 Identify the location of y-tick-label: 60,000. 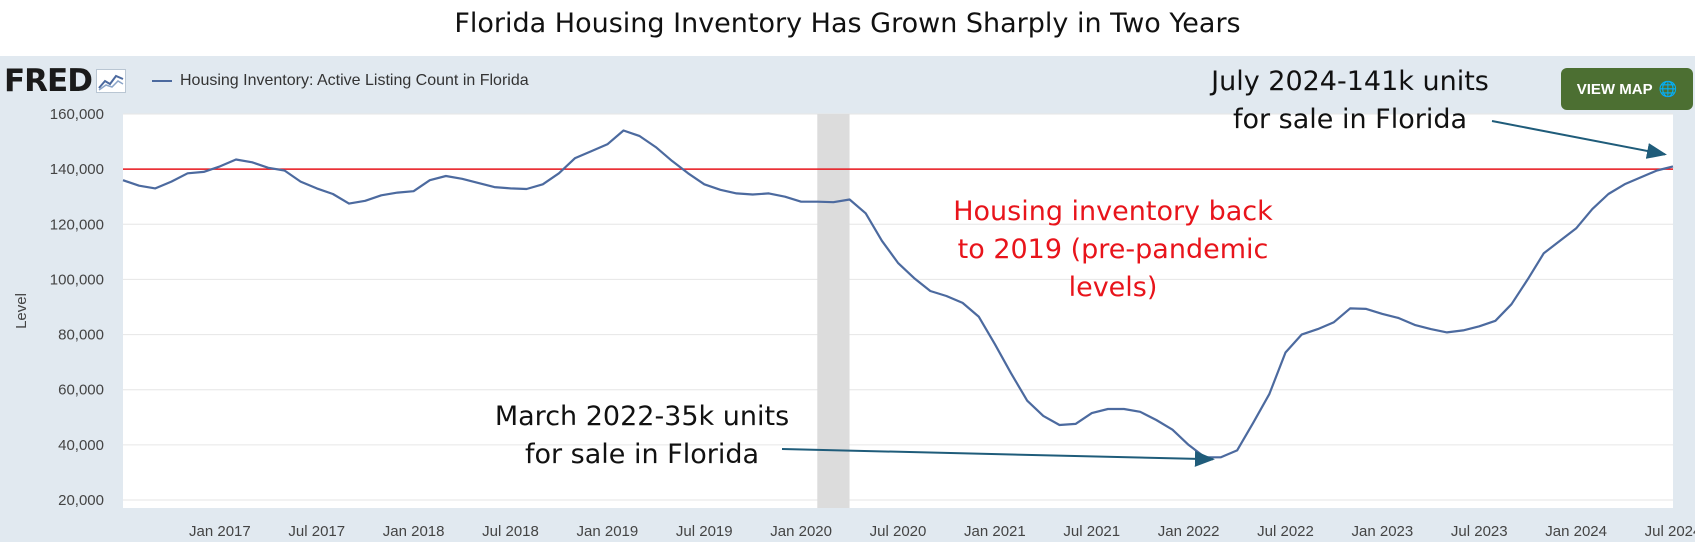
(81, 390).